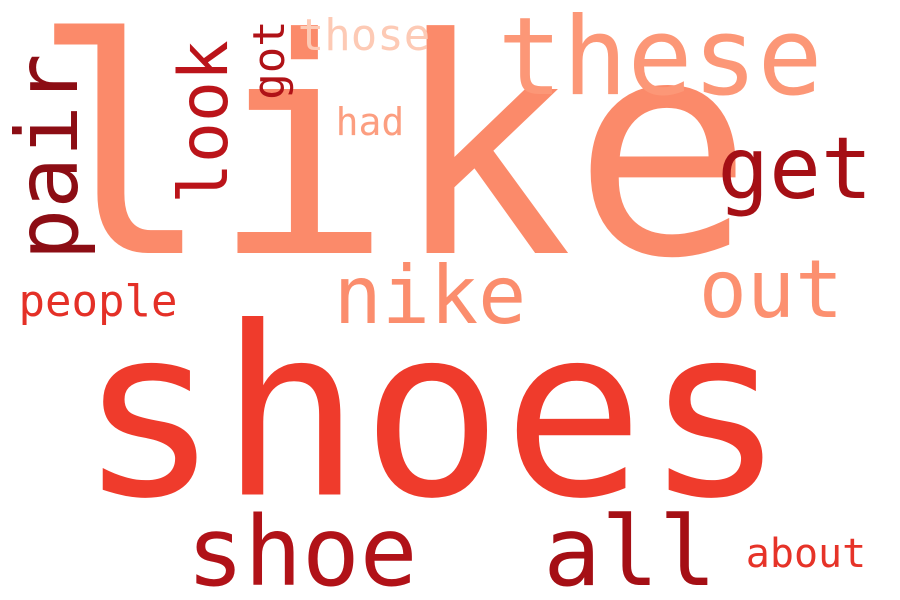 The height and width of the screenshot is (600, 900). I want to click on word-shoe: shoe, so click(302, 548).